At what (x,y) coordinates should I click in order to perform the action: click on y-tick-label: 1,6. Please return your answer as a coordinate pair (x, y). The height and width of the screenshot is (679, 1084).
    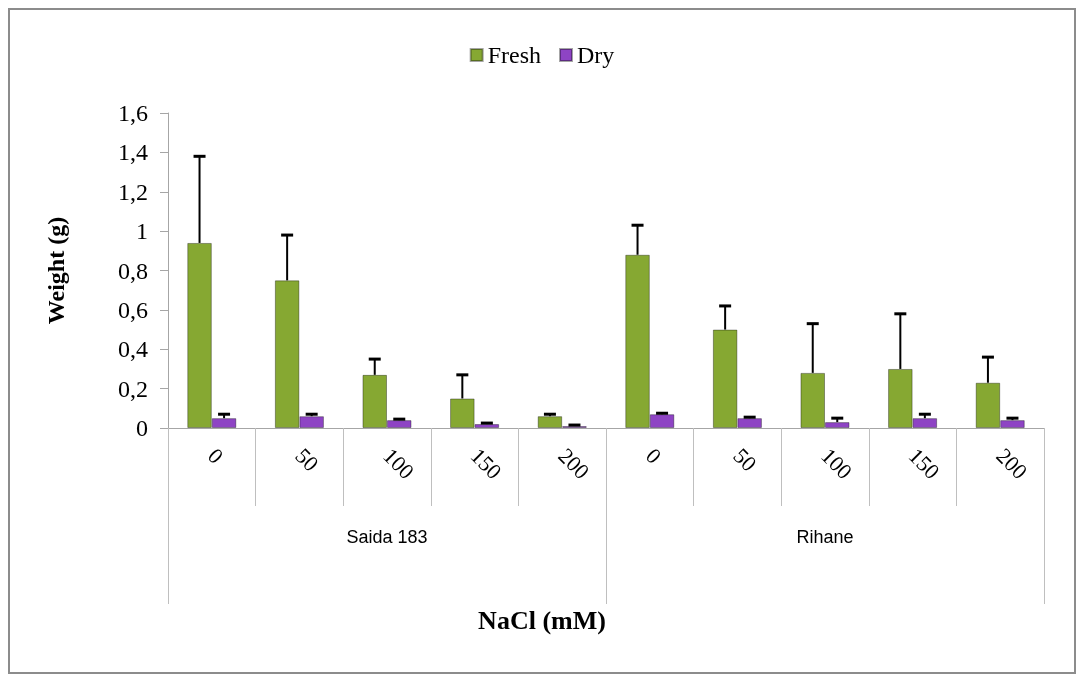
    Looking at the image, I should click on (133, 113).